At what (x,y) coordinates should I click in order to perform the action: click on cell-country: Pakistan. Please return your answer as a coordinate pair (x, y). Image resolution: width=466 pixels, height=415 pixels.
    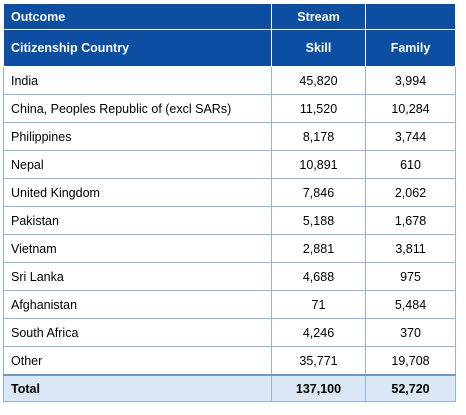
    Looking at the image, I should click on (137, 220).